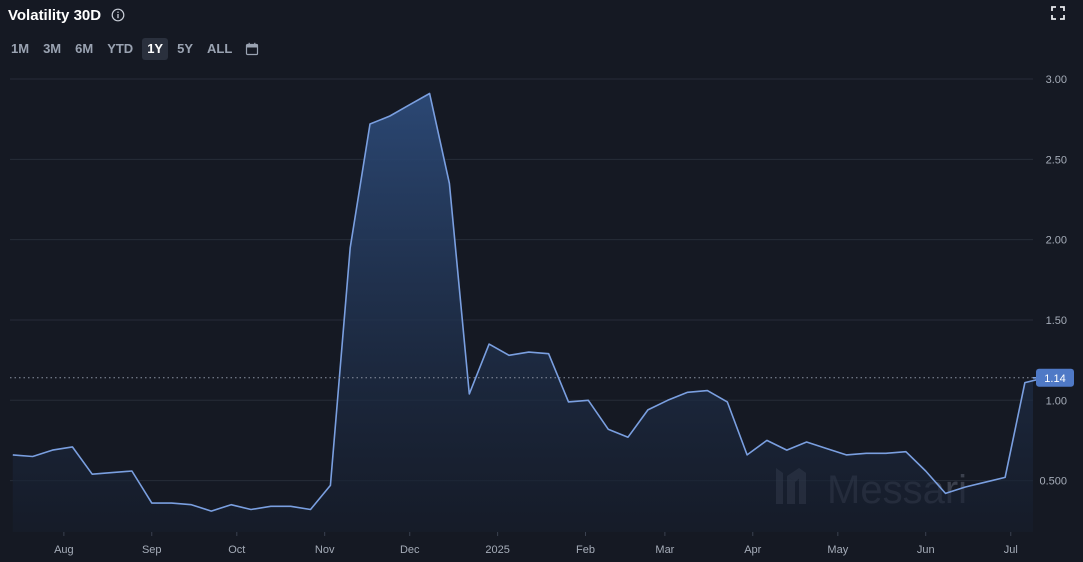  I want to click on last-value-marker: 1.14, so click(542, 377).